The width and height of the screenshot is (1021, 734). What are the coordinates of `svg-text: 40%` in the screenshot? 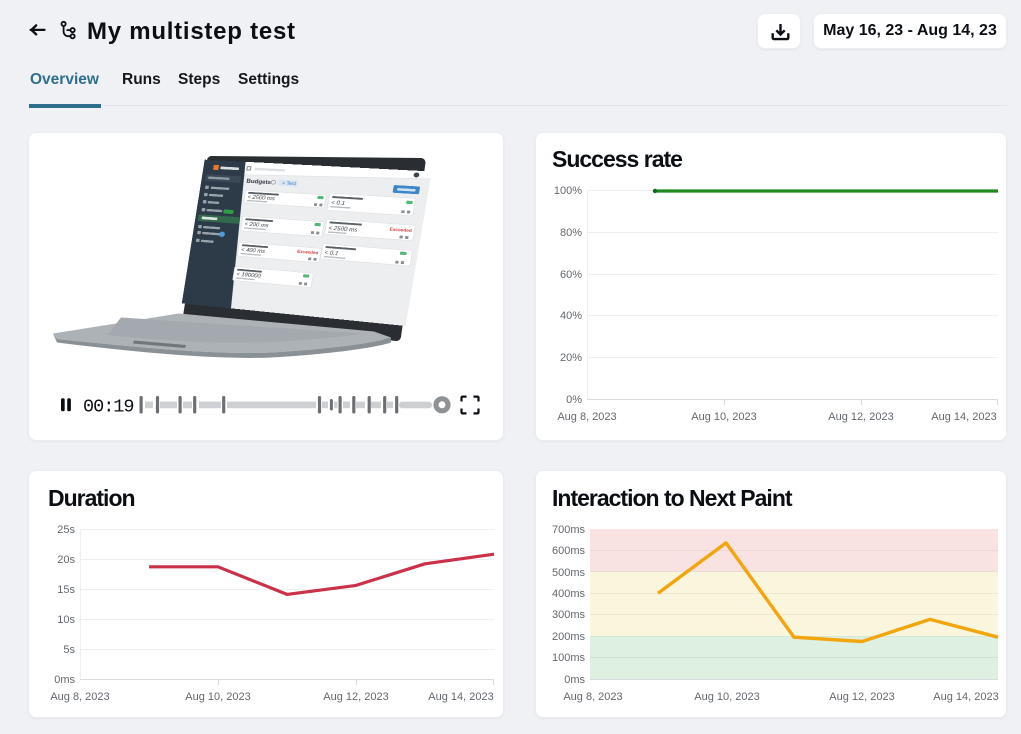 It's located at (571, 316).